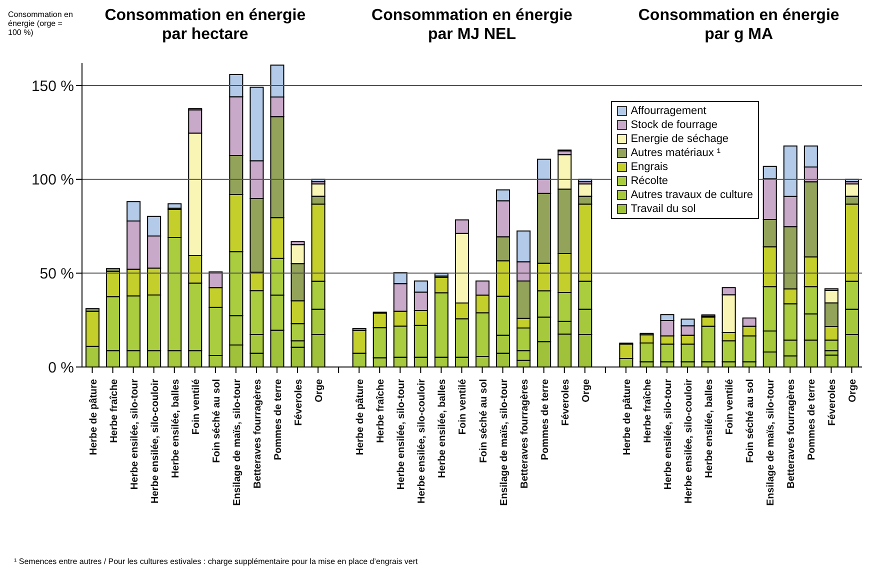 The height and width of the screenshot is (574, 874). I want to click on y-tick-label: 0 %, so click(61, 367).